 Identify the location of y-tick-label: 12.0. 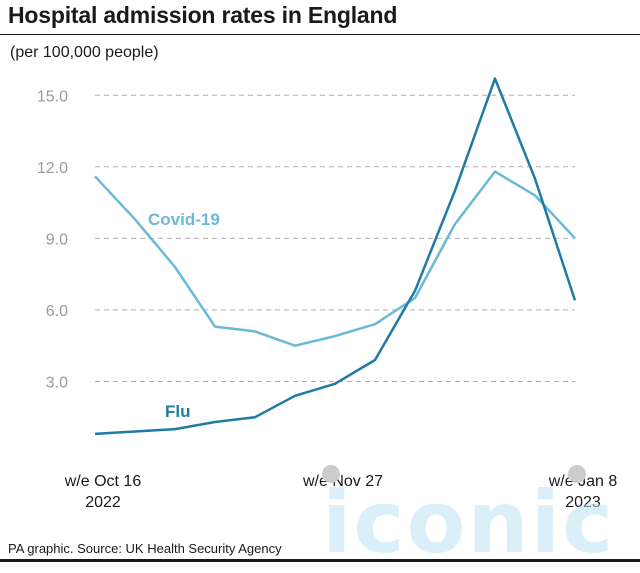
(52, 168).